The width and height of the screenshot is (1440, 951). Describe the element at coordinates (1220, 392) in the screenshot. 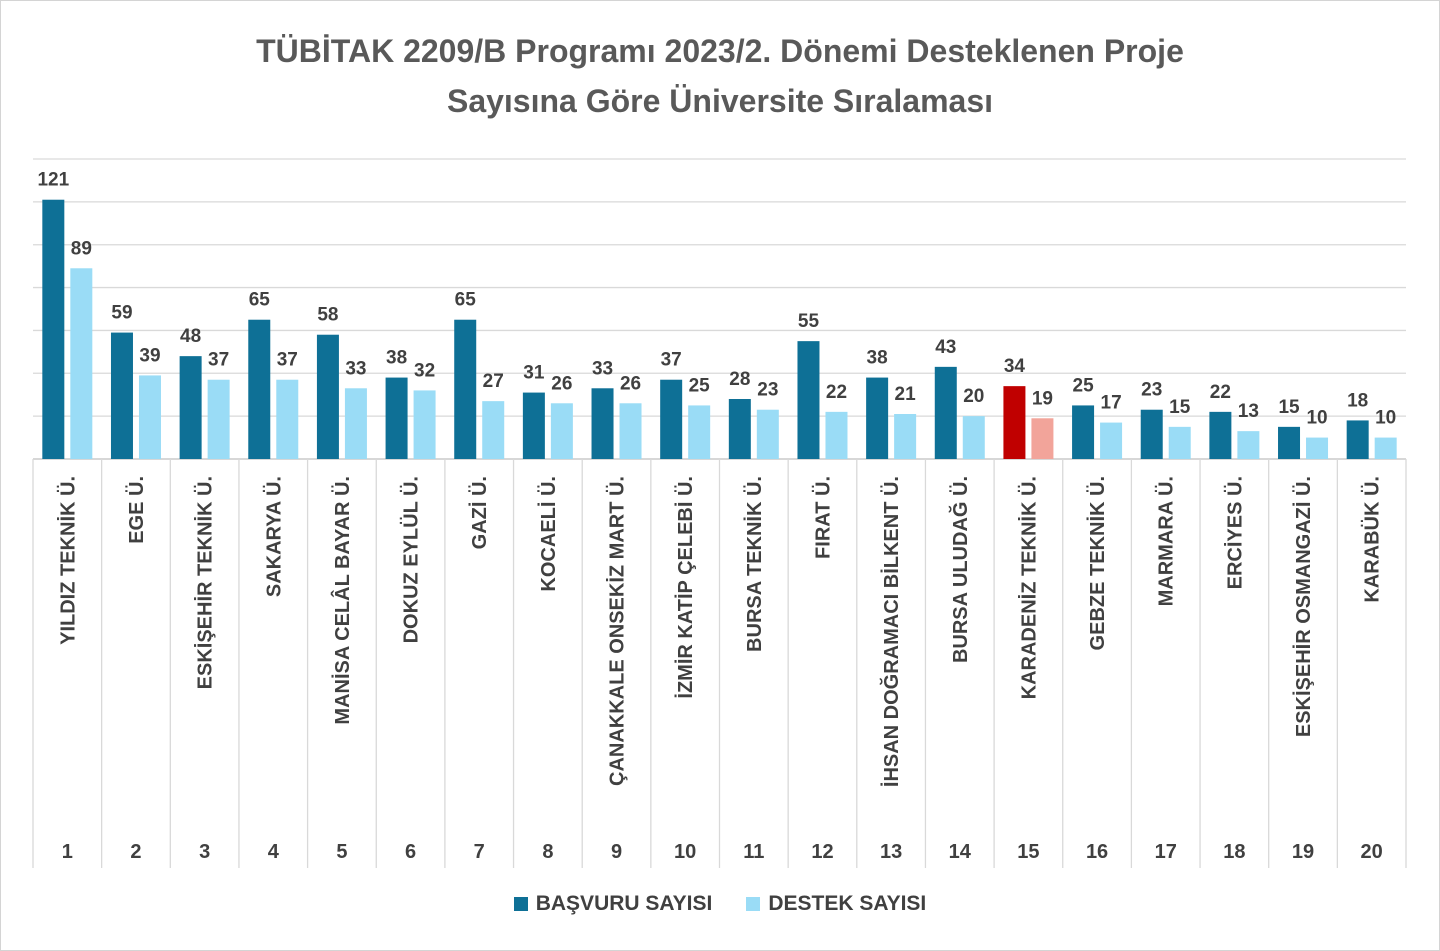

I see `data-label-basvuru: 22` at that location.